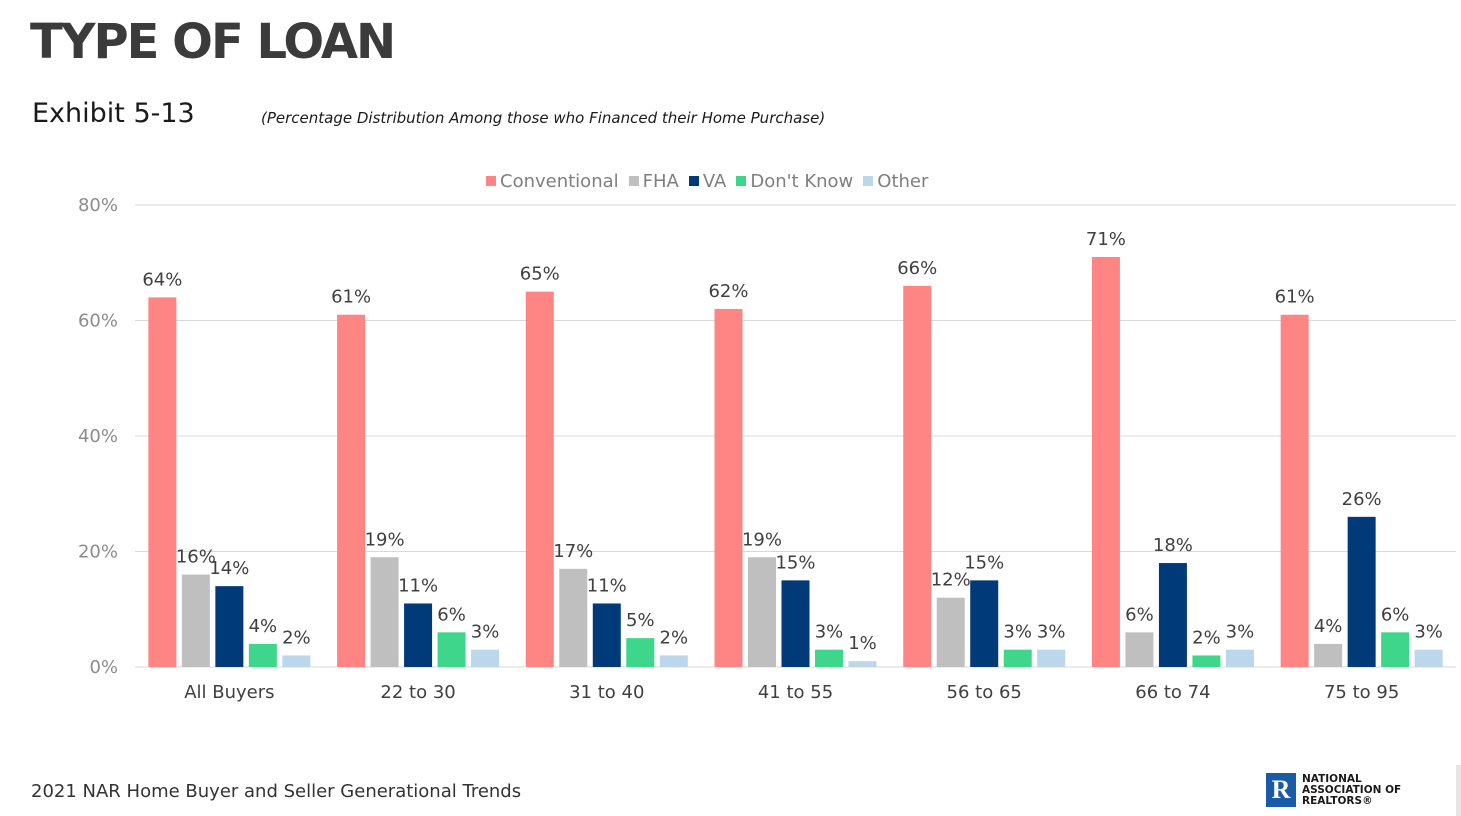 The image size is (1461, 816). I want to click on legend-item-fha: FHA, so click(653, 181).